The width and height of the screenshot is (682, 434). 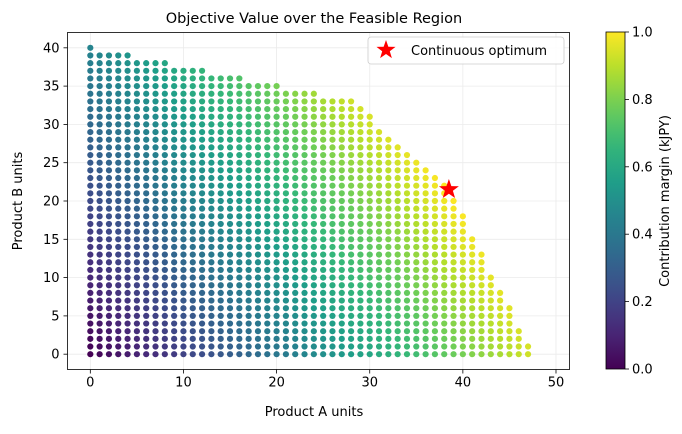 What do you see at coordinates (642, 33) in the screenshot?
I see `colorbar-tick-label: 1.0` at bounding box center [642, 33].